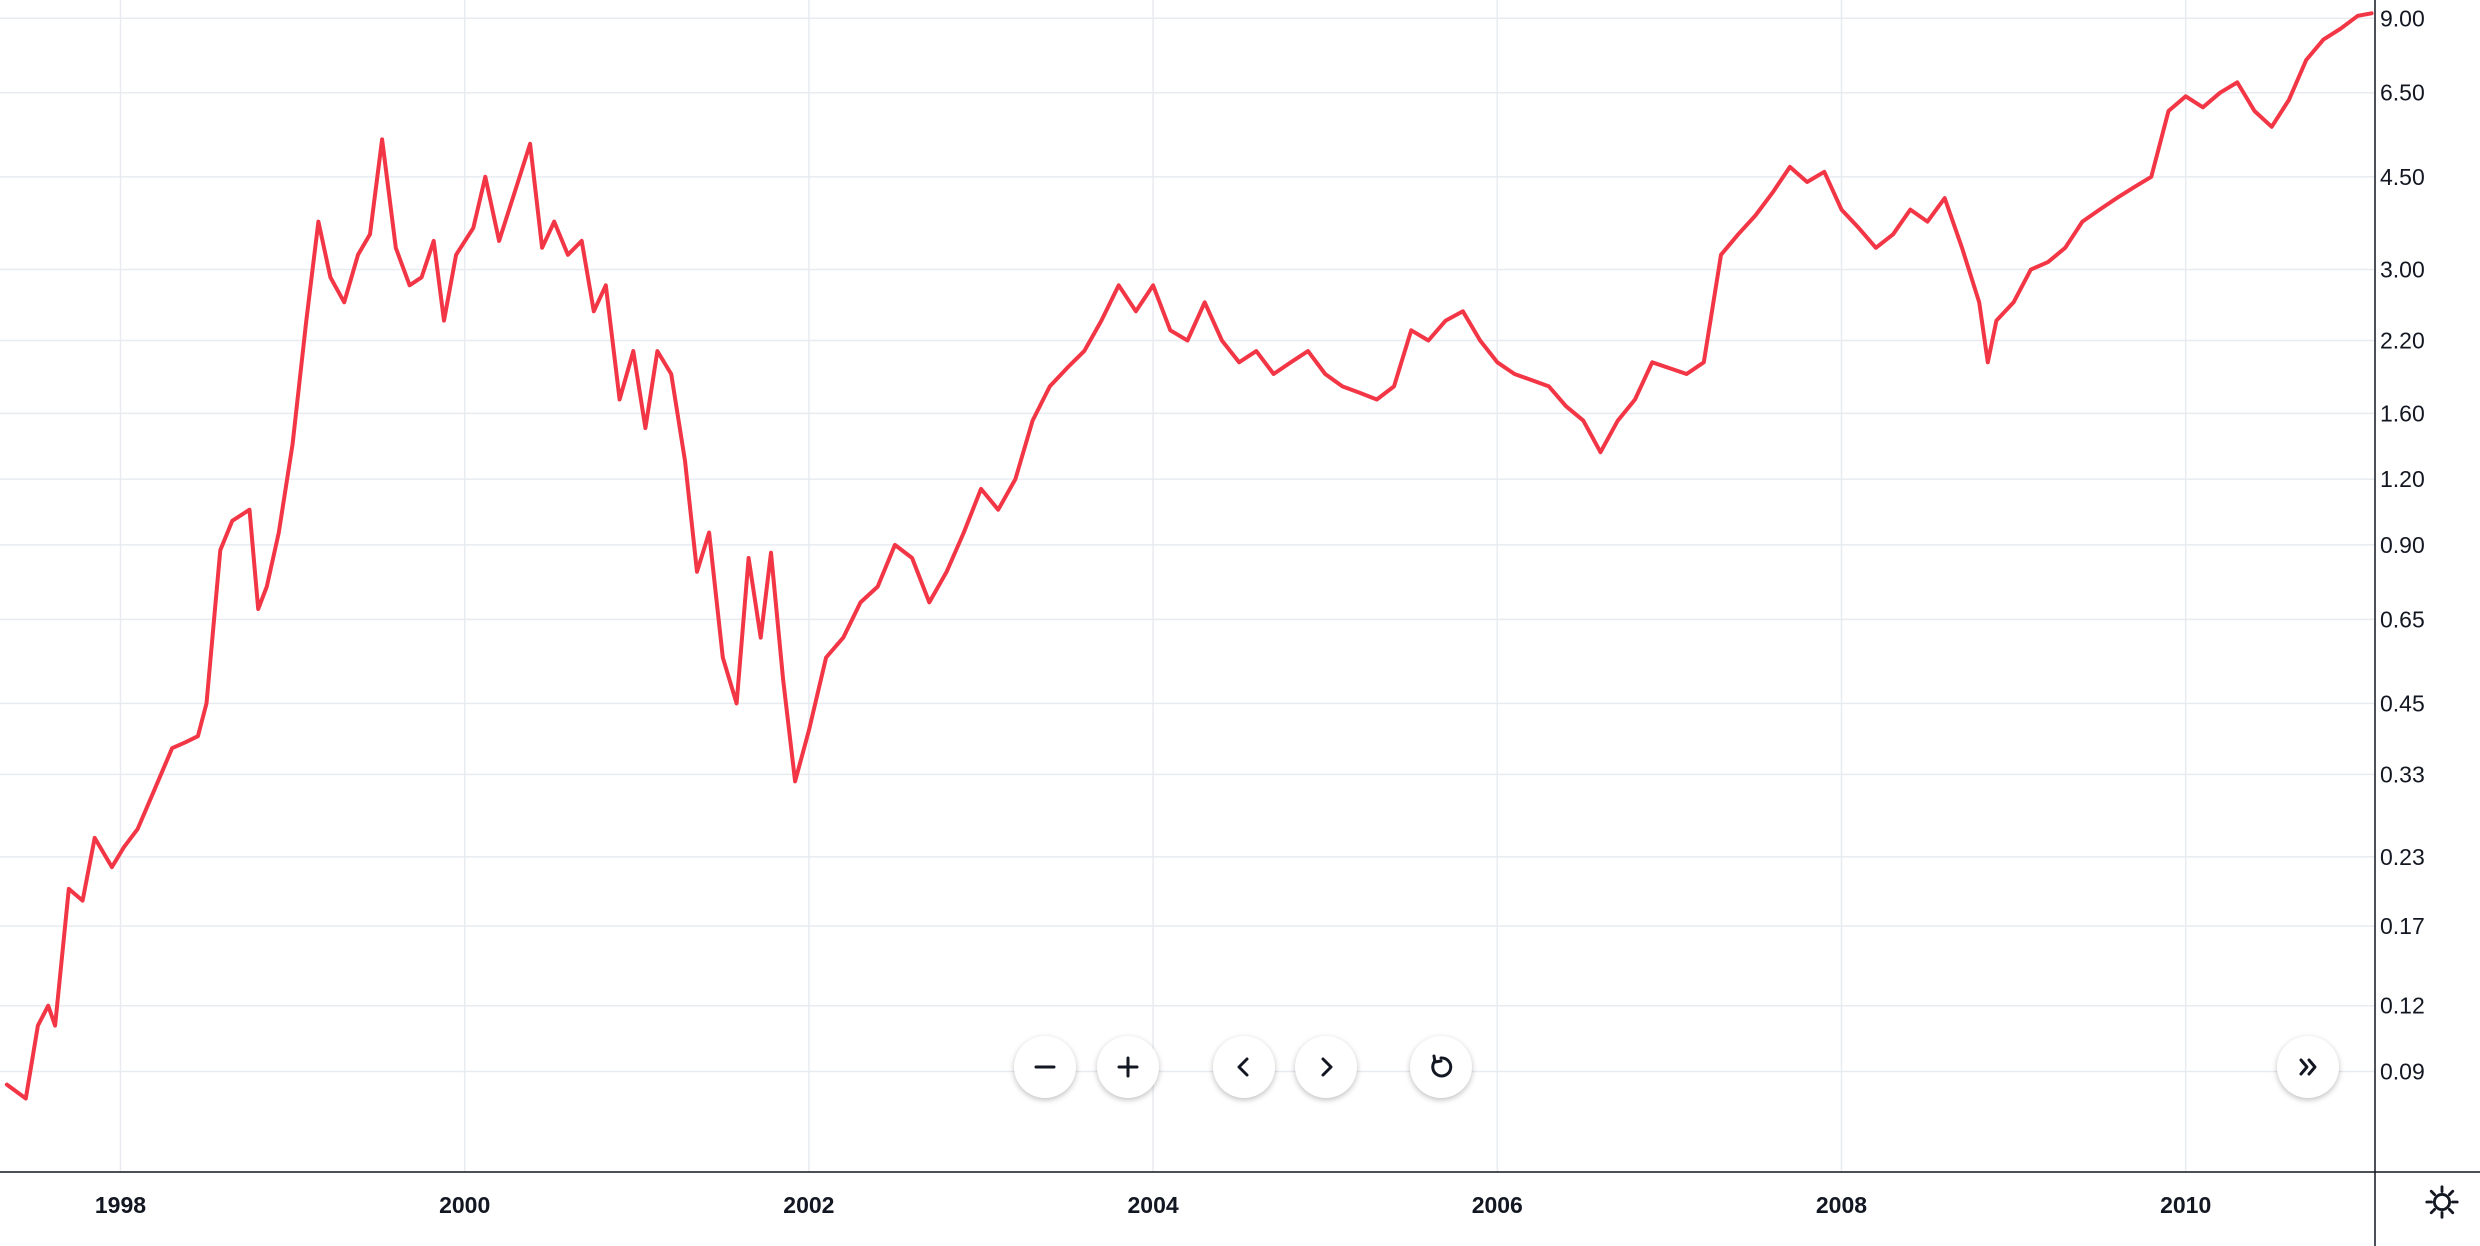 This screenshot has height=1246, width=2480. I want to click on y-tick-label: 0.65, so click(2402, 619).